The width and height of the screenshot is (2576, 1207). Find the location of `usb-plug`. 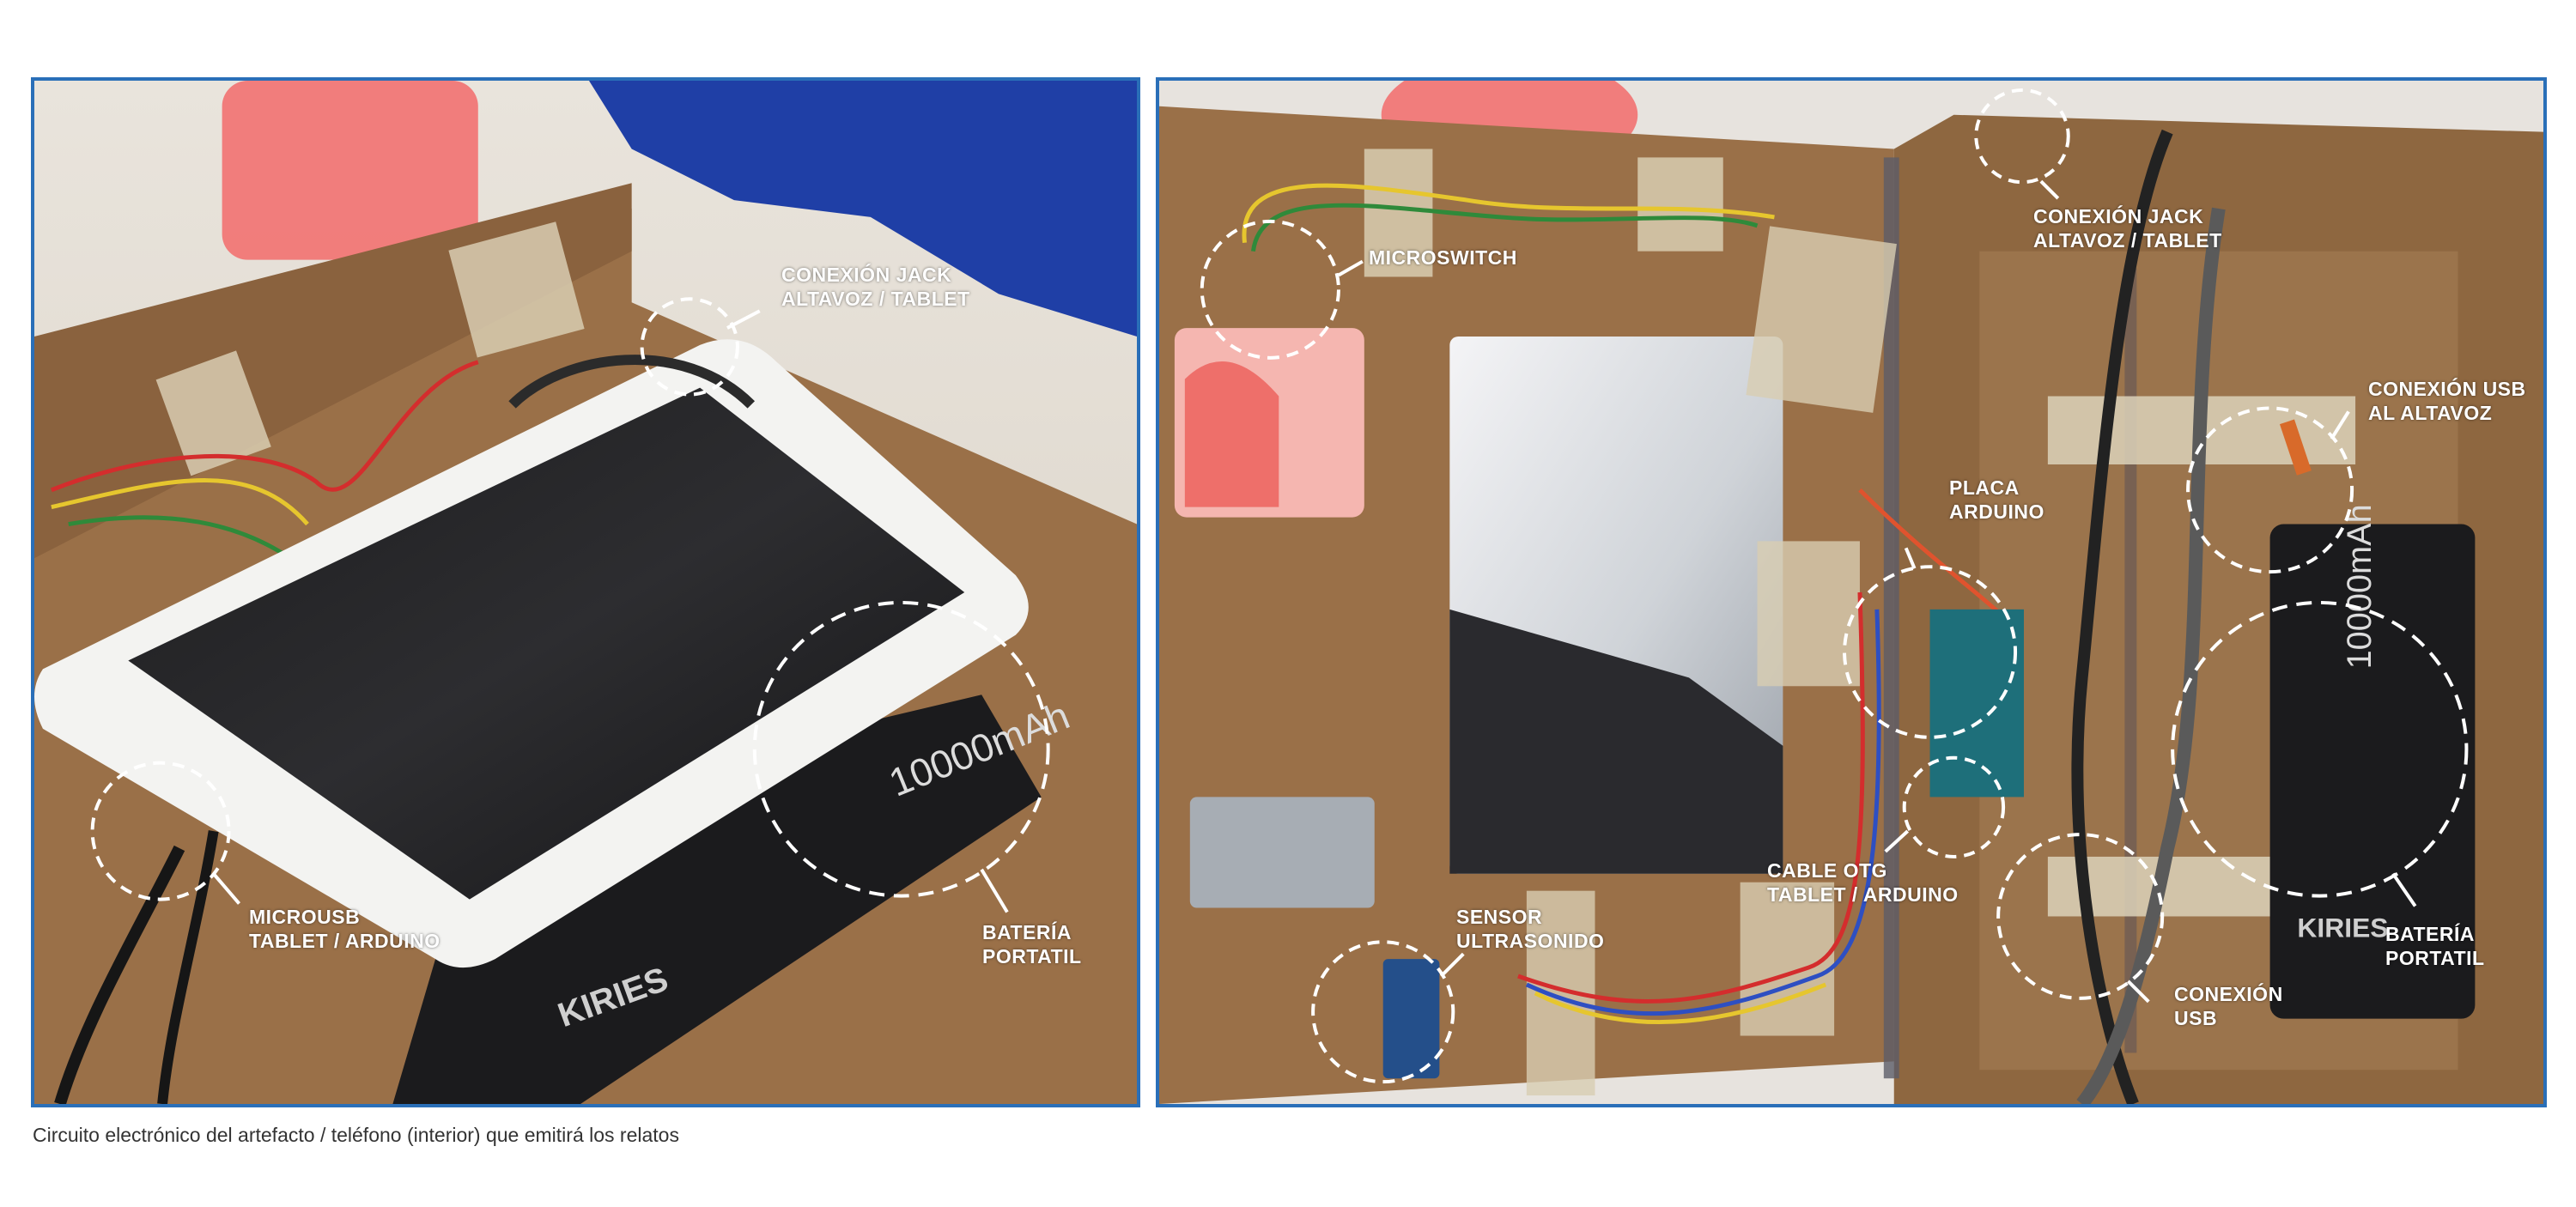

usb-plug is located at coordinates (2295, 447).